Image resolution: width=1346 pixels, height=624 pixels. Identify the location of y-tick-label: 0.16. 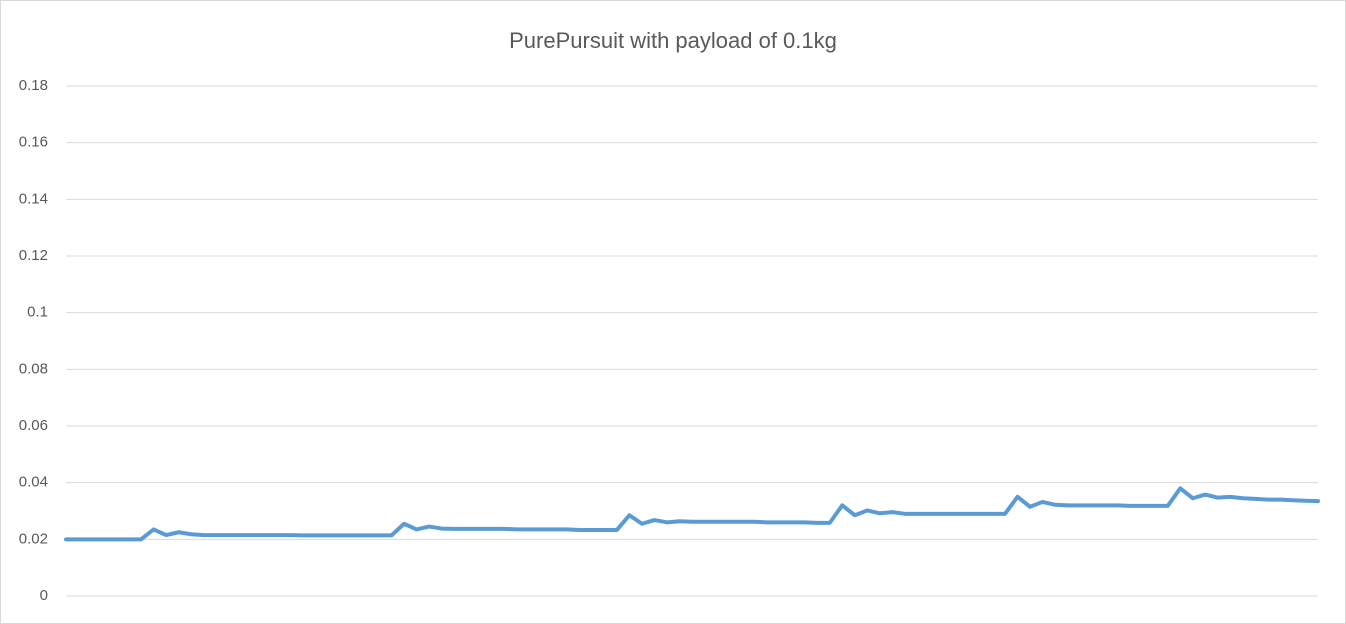
(33, 142).